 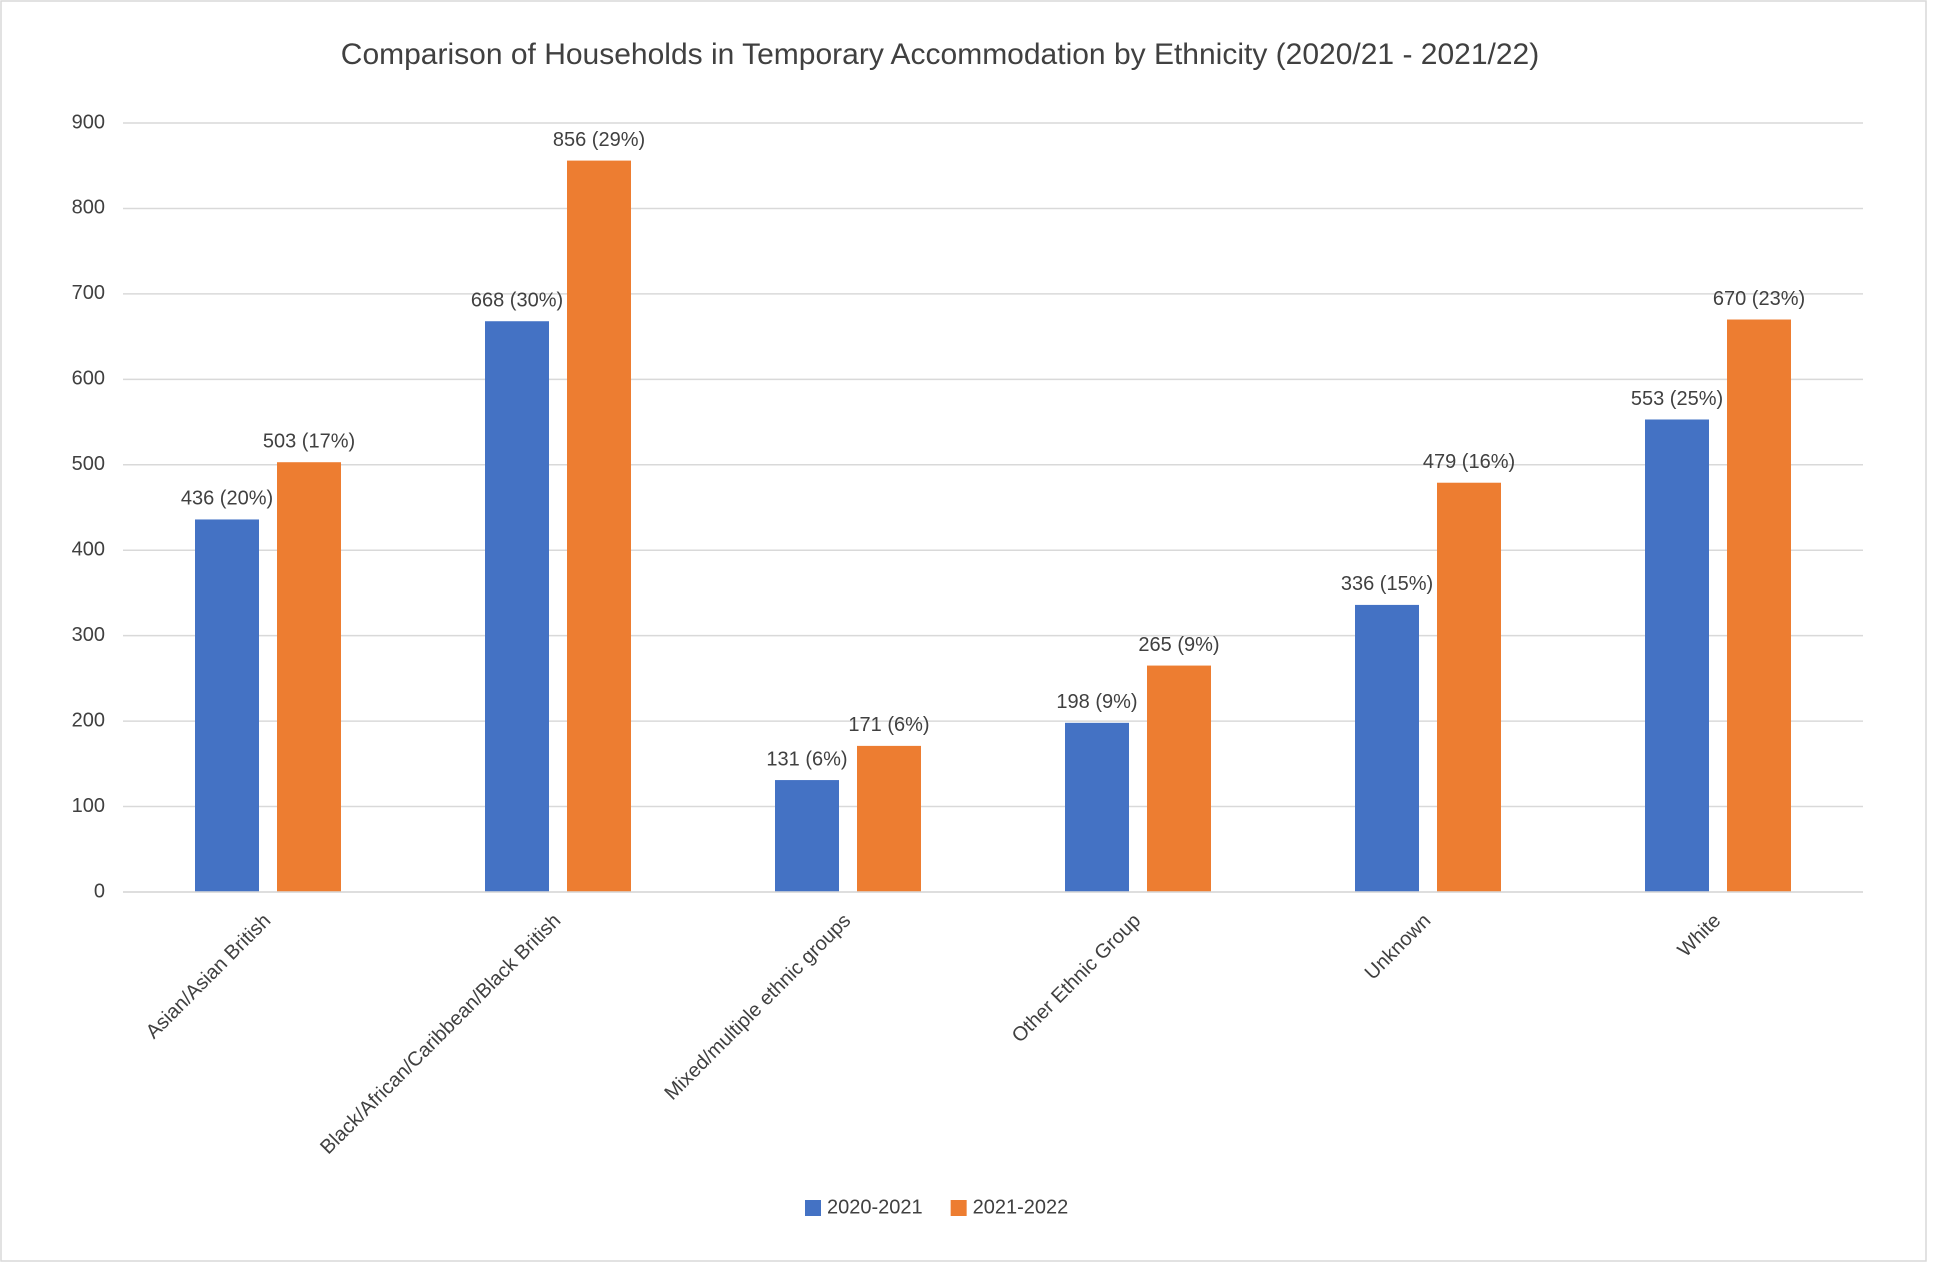 I want to click on data-label: 336 (15%), so click(x=1387, y=584).